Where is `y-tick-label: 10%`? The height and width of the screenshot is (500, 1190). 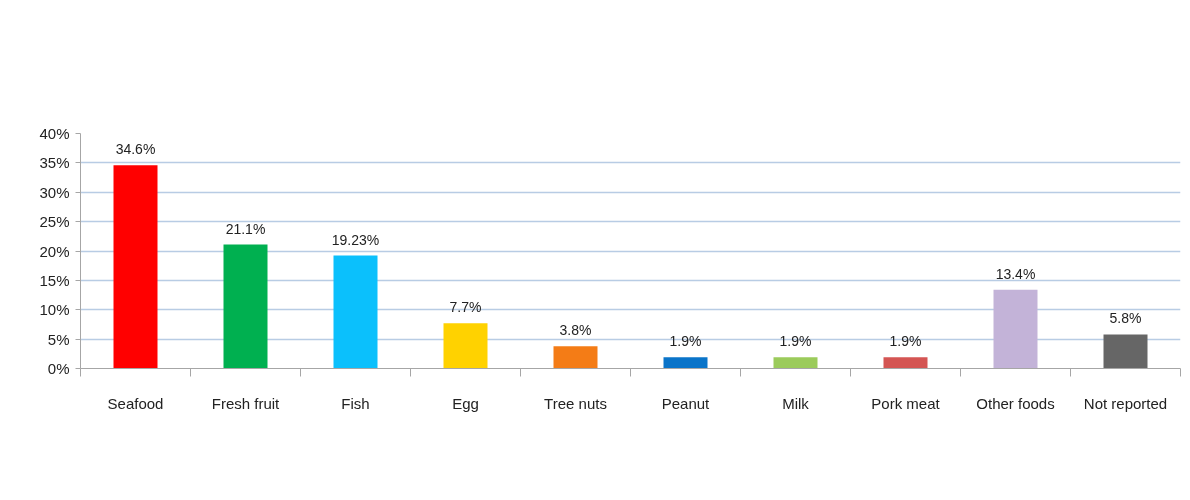 y-tick-label: 10% is located at coordinates (54, 310).